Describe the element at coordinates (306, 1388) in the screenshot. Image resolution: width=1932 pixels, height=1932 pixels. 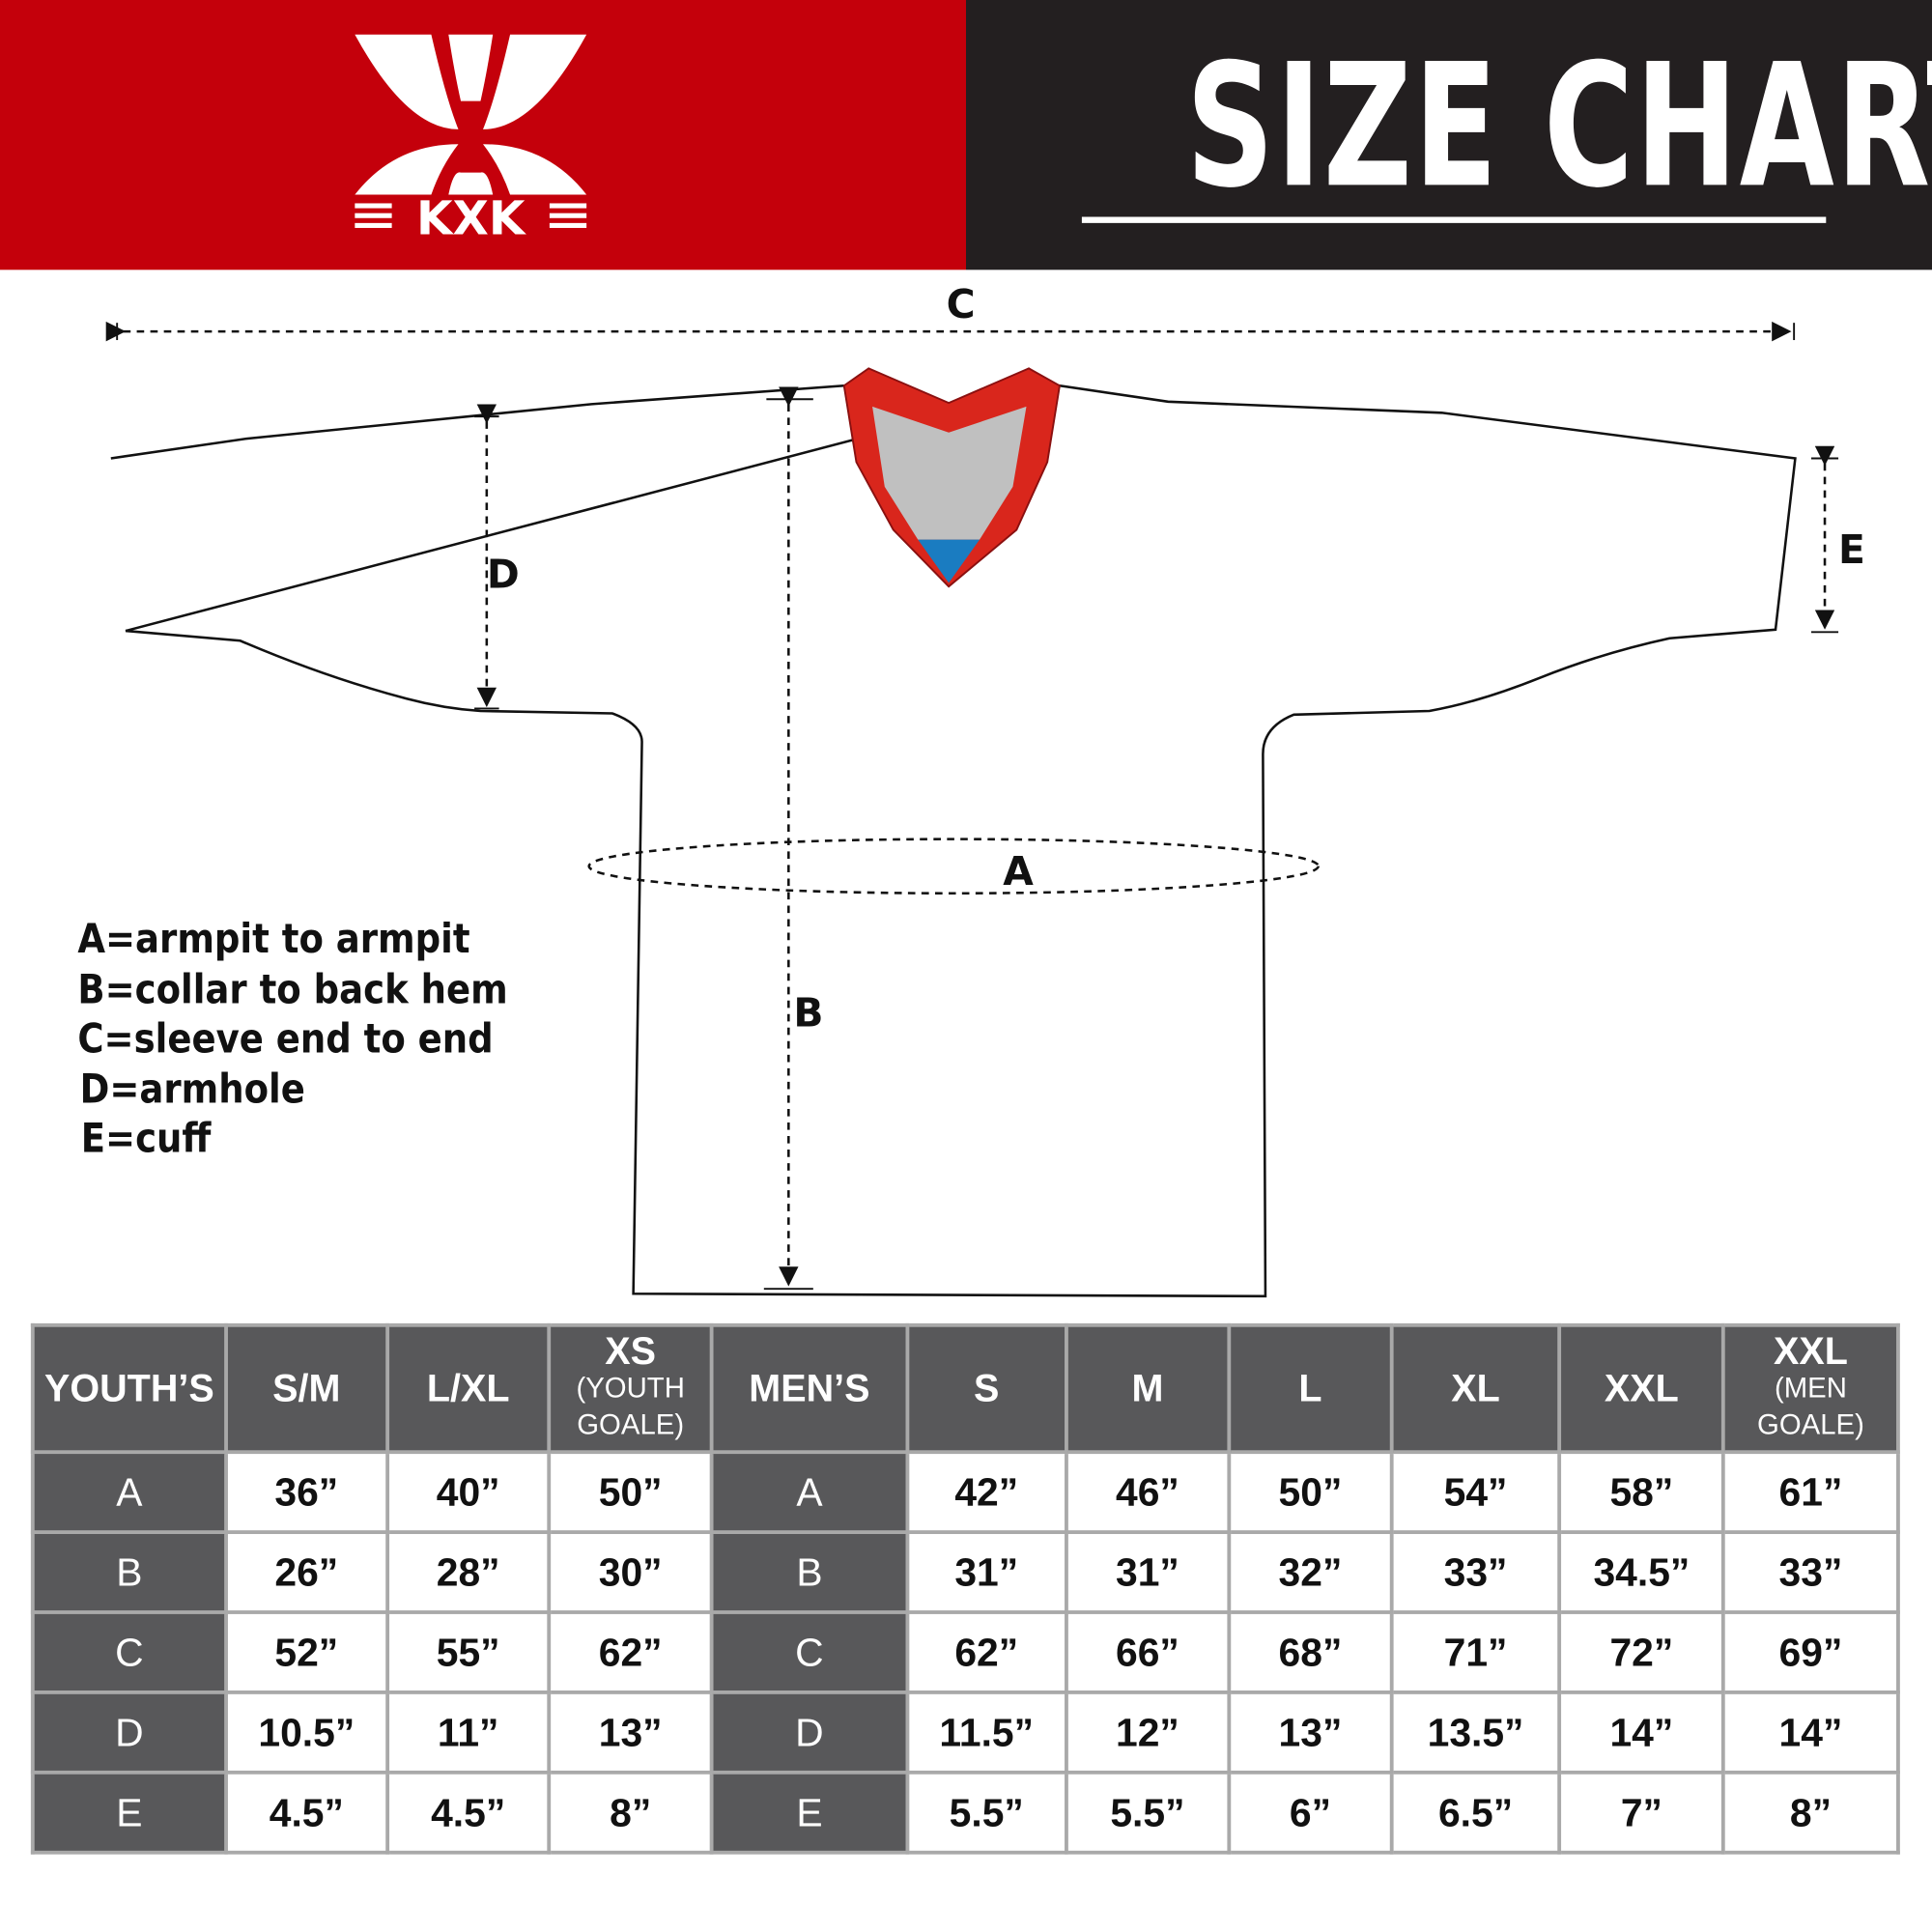
I see `column-header-label: S/M` at that location.